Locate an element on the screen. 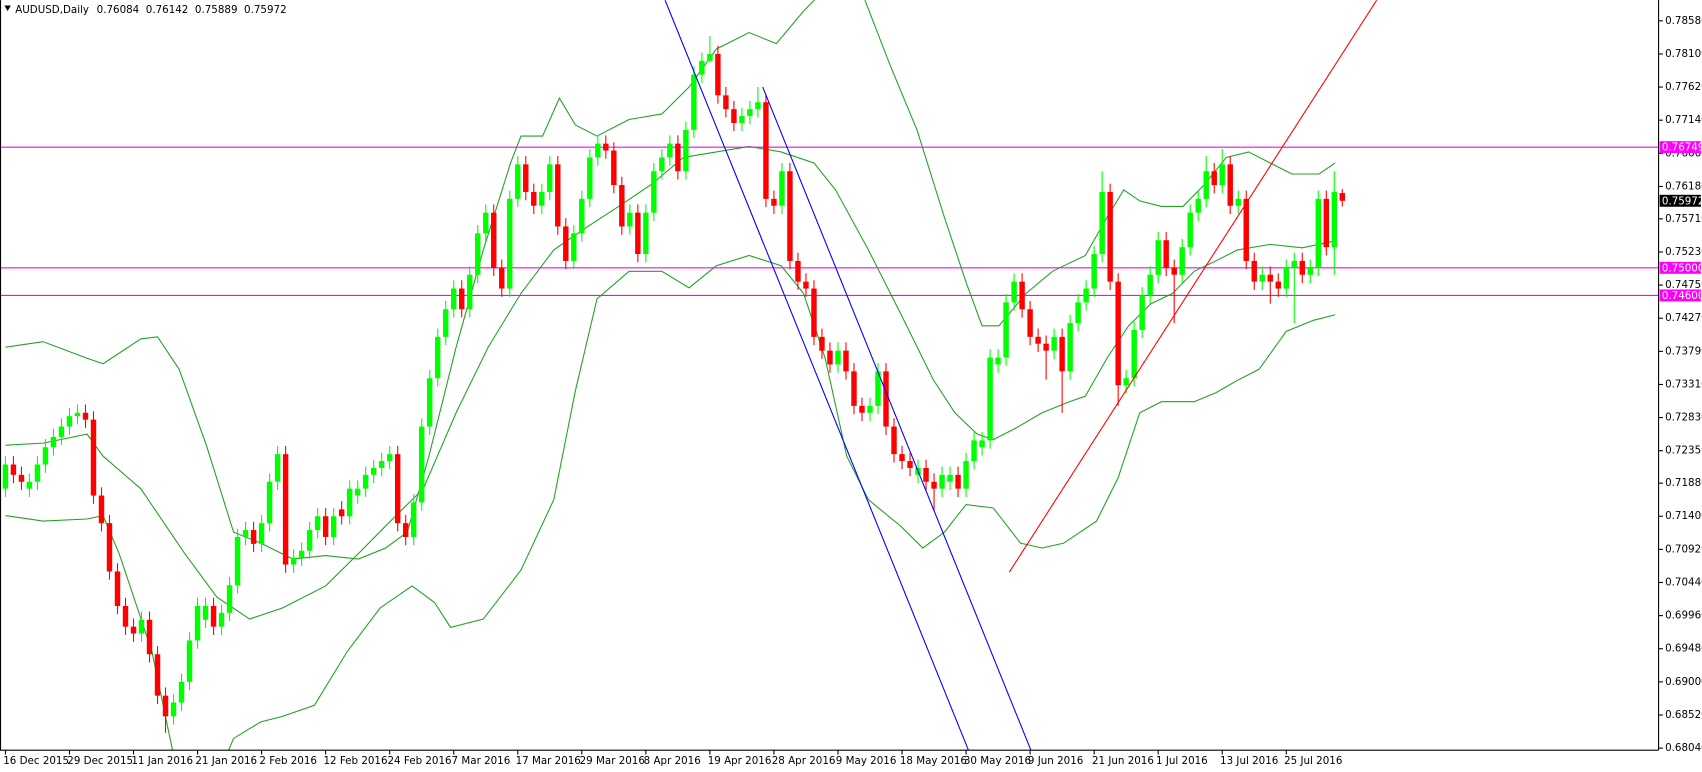 Image resolution: width=1702 pixels, height=772 pixels. x-tick-label: 24 Feb 2016 is located at coordinates (420, 761).